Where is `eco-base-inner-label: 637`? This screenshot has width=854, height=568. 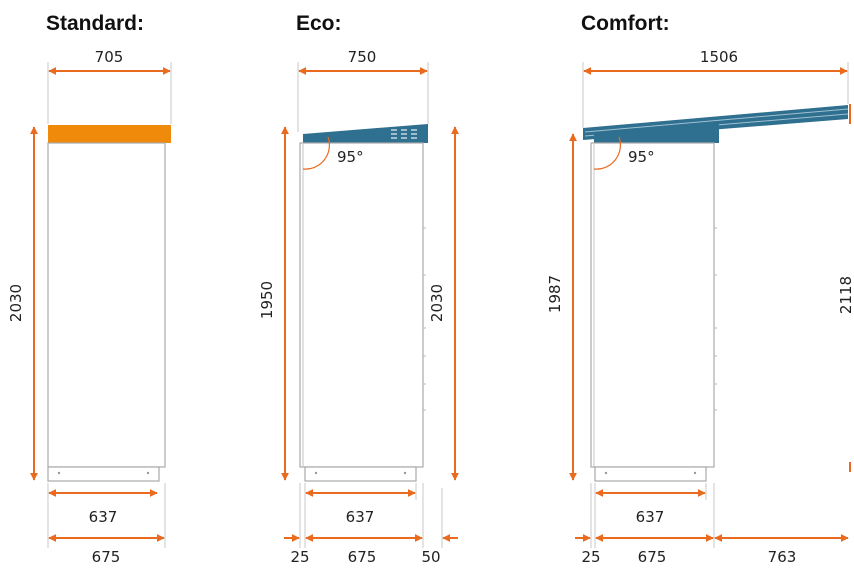 eco-base-inner-label: 637 is located at coordinates (360, 517).